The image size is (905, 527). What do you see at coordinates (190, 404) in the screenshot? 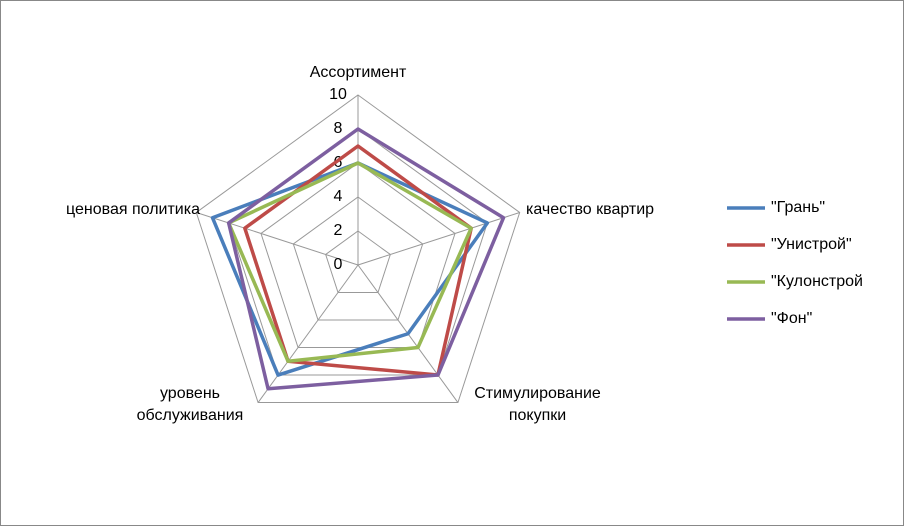
I see `category-label: уровень обслуживания` at bounding box center [190, 404].